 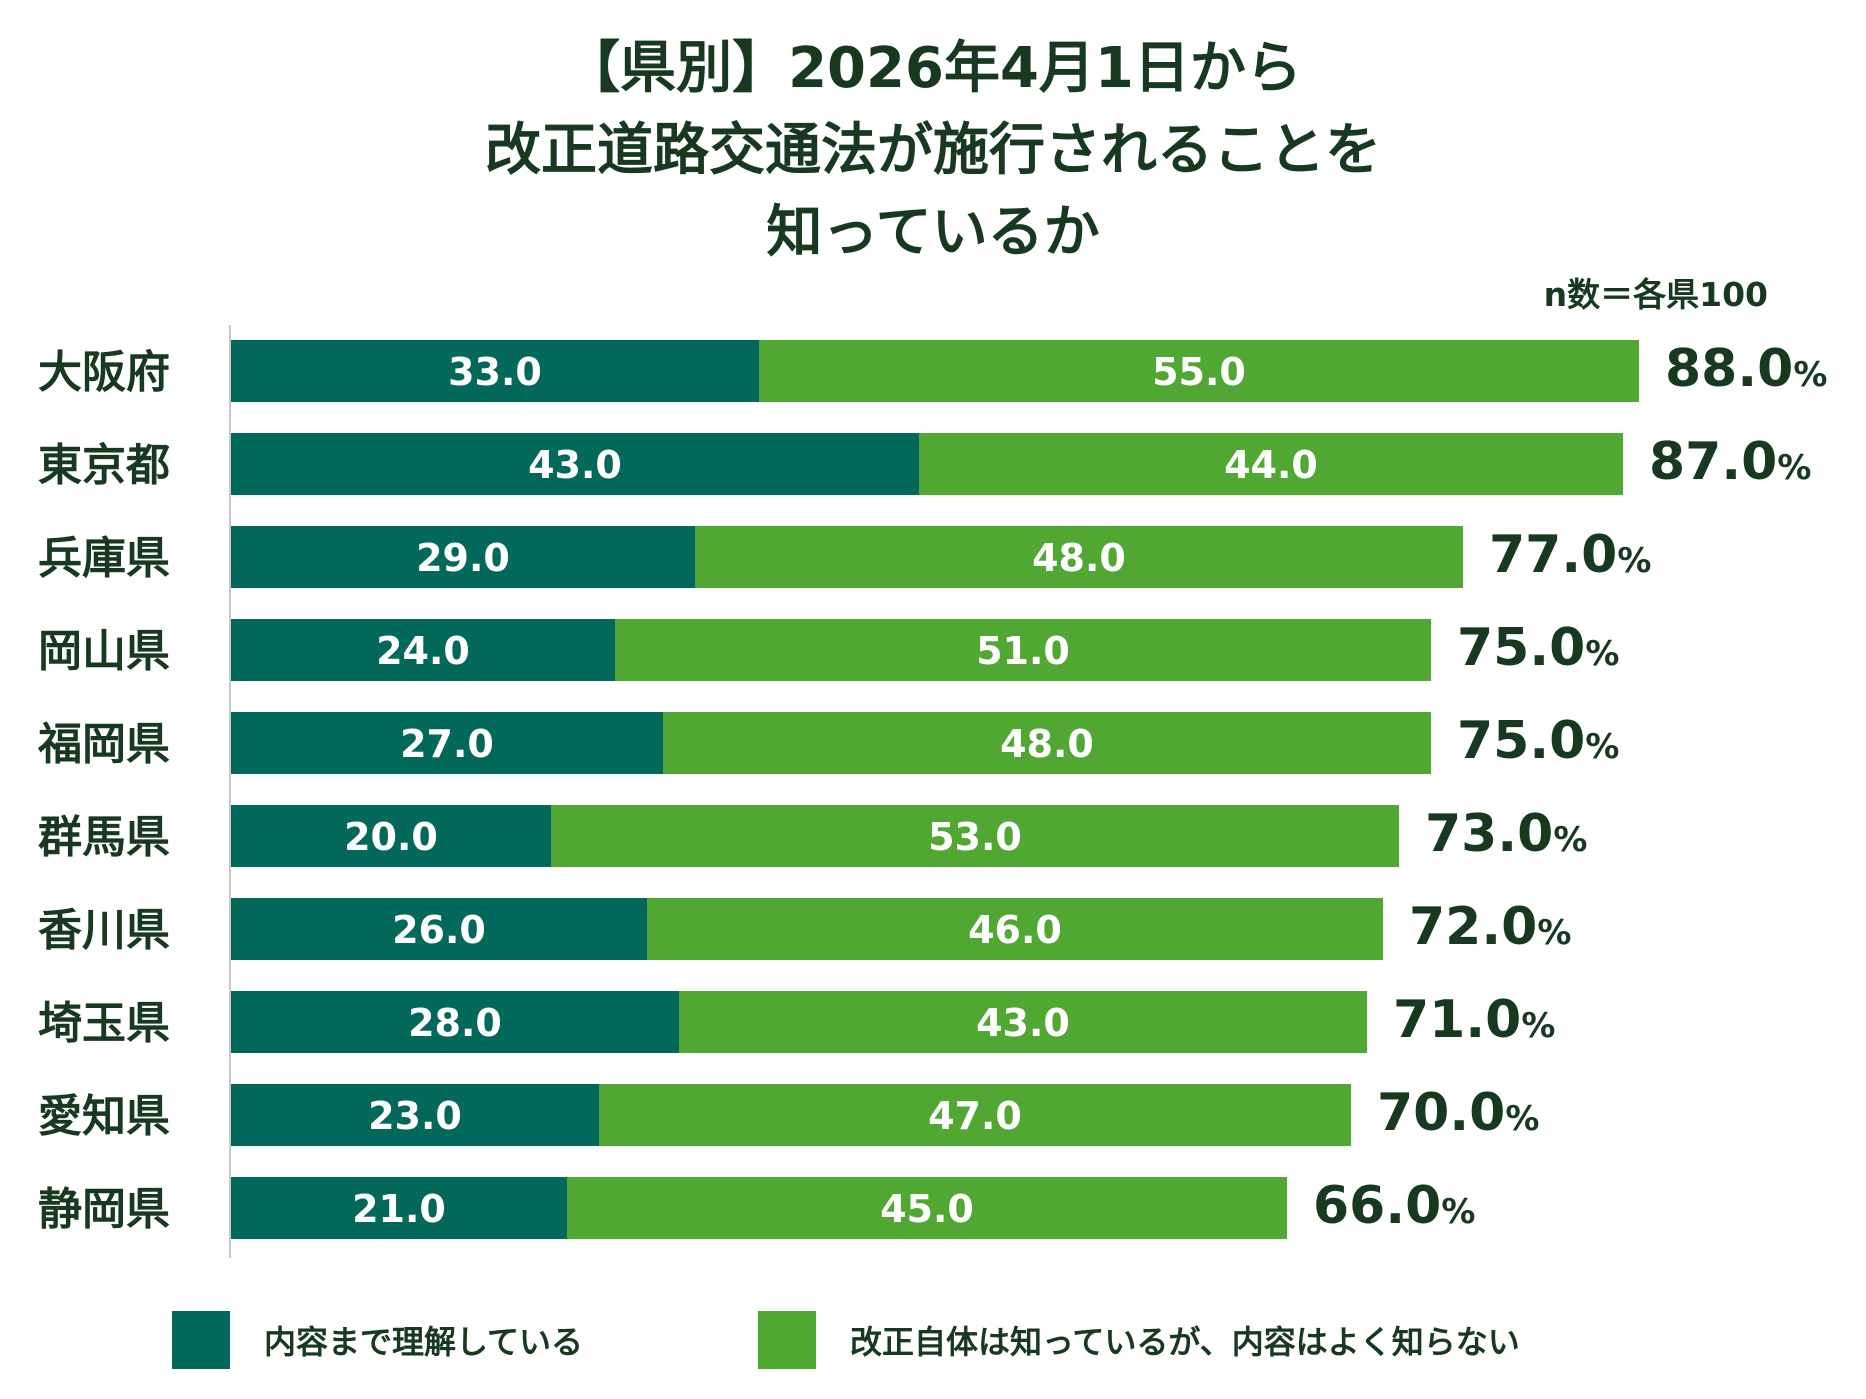 I want to click on legend-item-aware-only: 改正自体は知っているが、内容はよく知らない, so click(x=1139, y=1340).